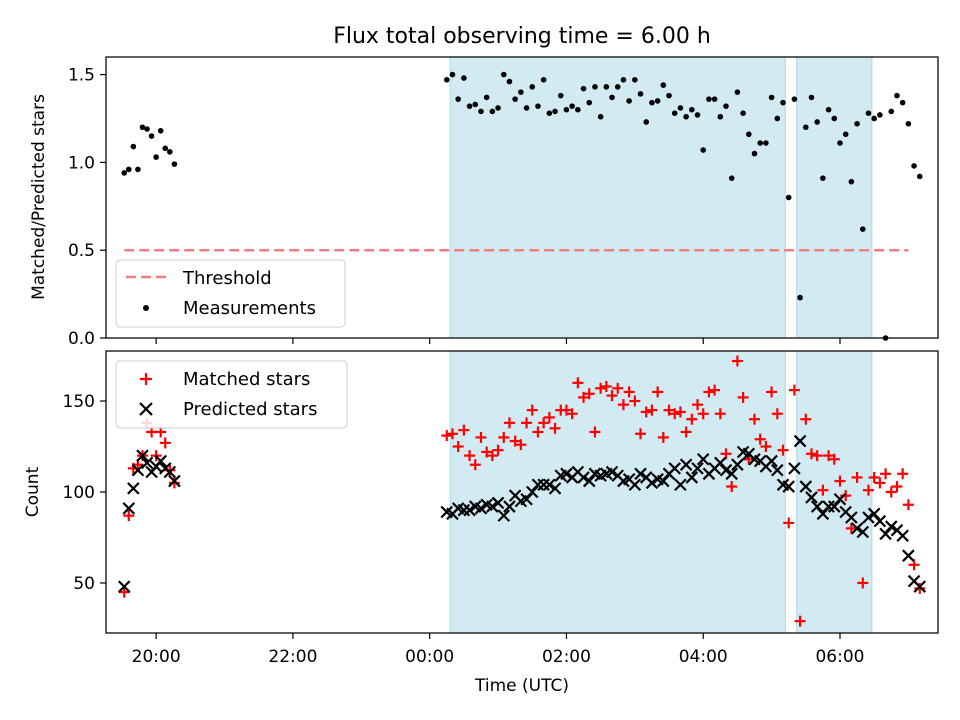  What do you see at coordinates (230, 293) in the screenshot?
I see `top-legend: Threshold Measurements` at bounding box center [230, 293].